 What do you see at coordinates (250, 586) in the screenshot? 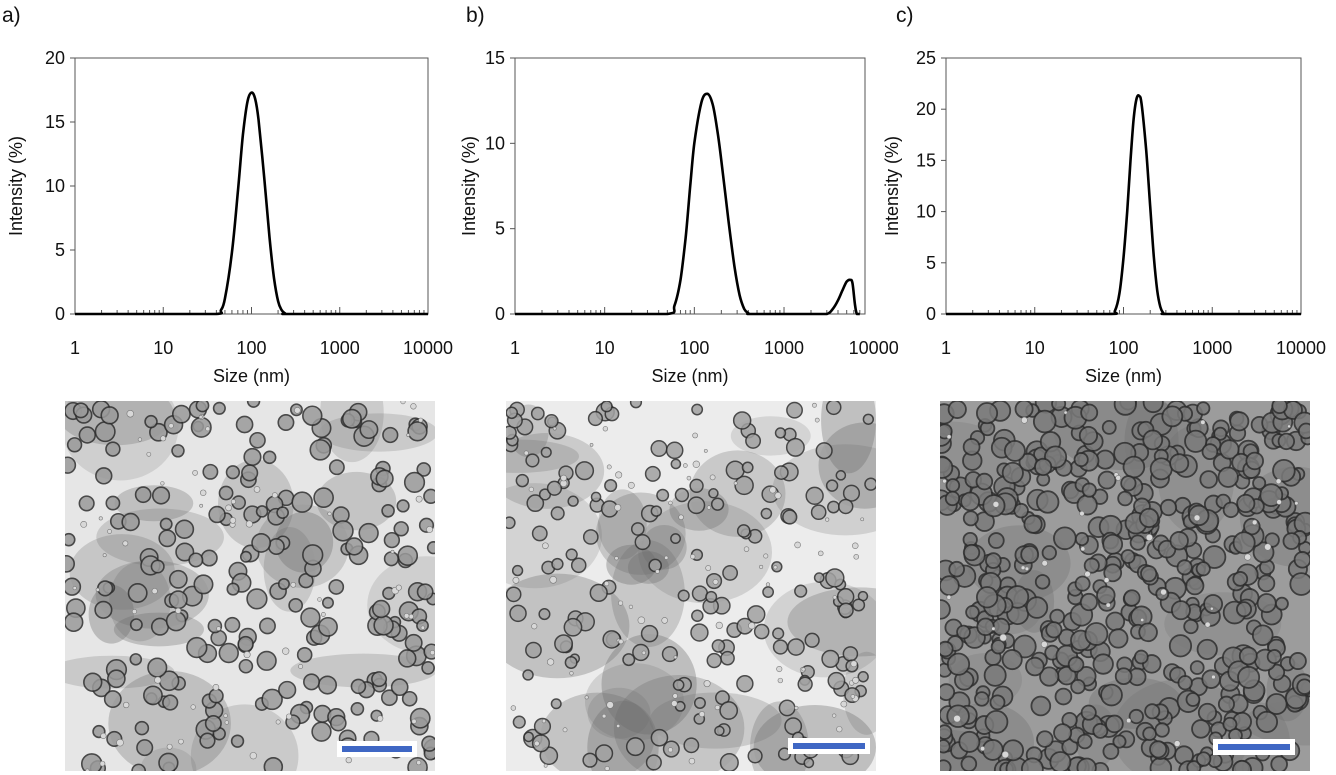
I see `micrograph-canvas` at bounding box center [250, 586].